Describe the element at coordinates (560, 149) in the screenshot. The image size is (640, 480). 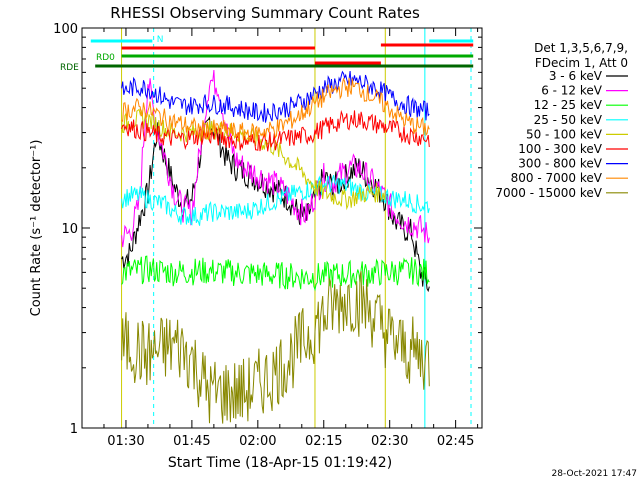
I see `legend-entry-5: 100 - 300 keV` at that location.